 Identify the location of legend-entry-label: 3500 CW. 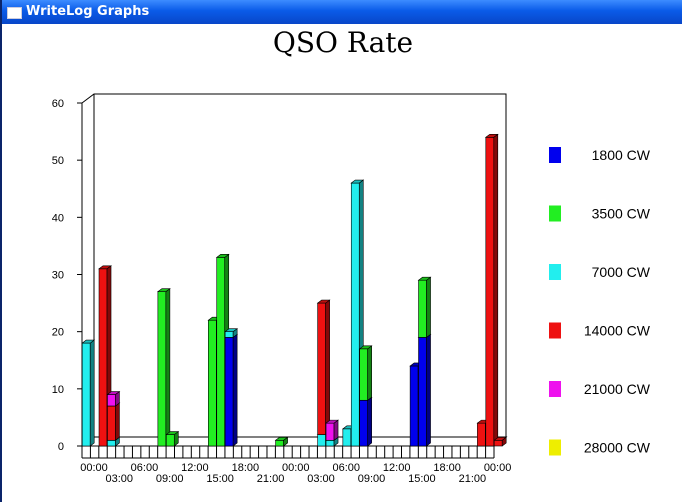
(621, 214).